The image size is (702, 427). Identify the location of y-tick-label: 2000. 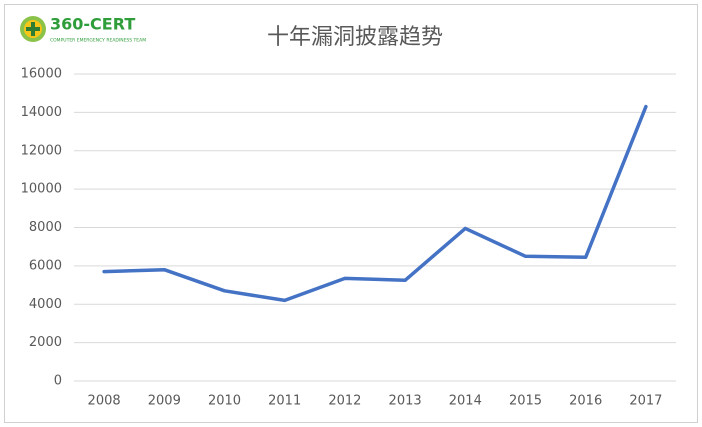
(45, 342).